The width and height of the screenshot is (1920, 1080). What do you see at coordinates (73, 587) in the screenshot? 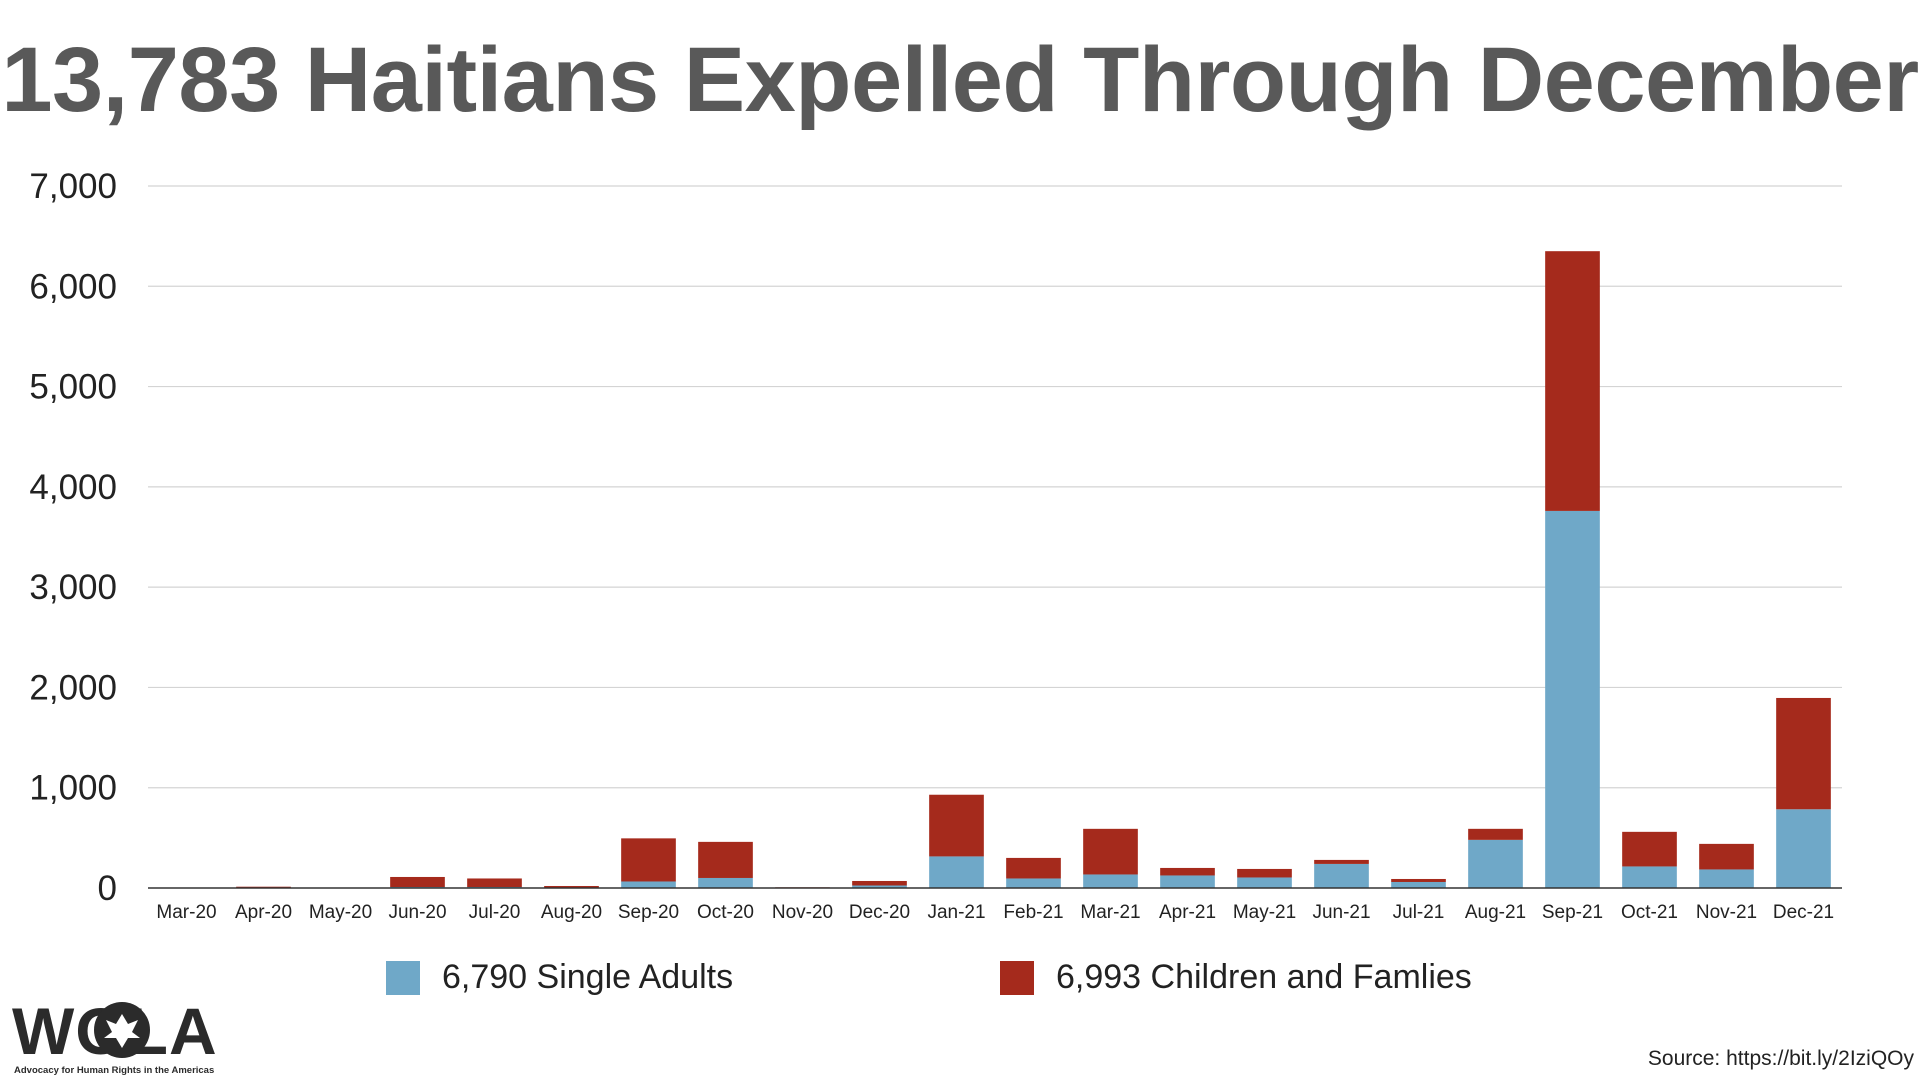
I see `y-tick-label: 3,000` at bounding box center [73, 587].